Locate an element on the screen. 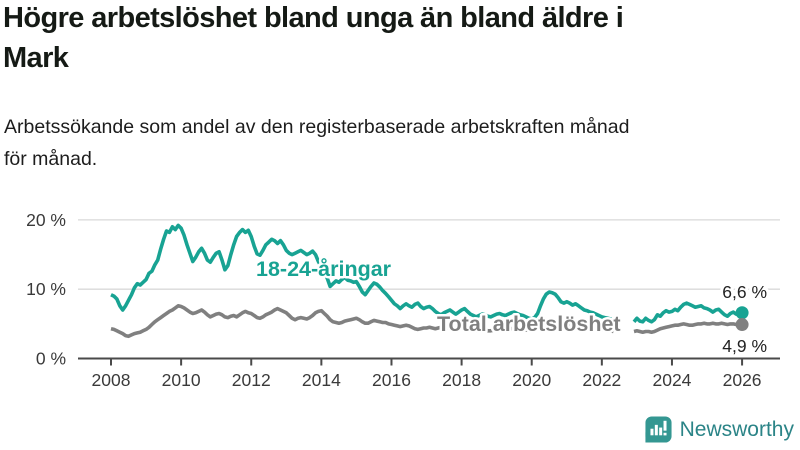 The width and height of the screenshot is (800, 450). end-dot-youth is located at coordinates (742, 313).